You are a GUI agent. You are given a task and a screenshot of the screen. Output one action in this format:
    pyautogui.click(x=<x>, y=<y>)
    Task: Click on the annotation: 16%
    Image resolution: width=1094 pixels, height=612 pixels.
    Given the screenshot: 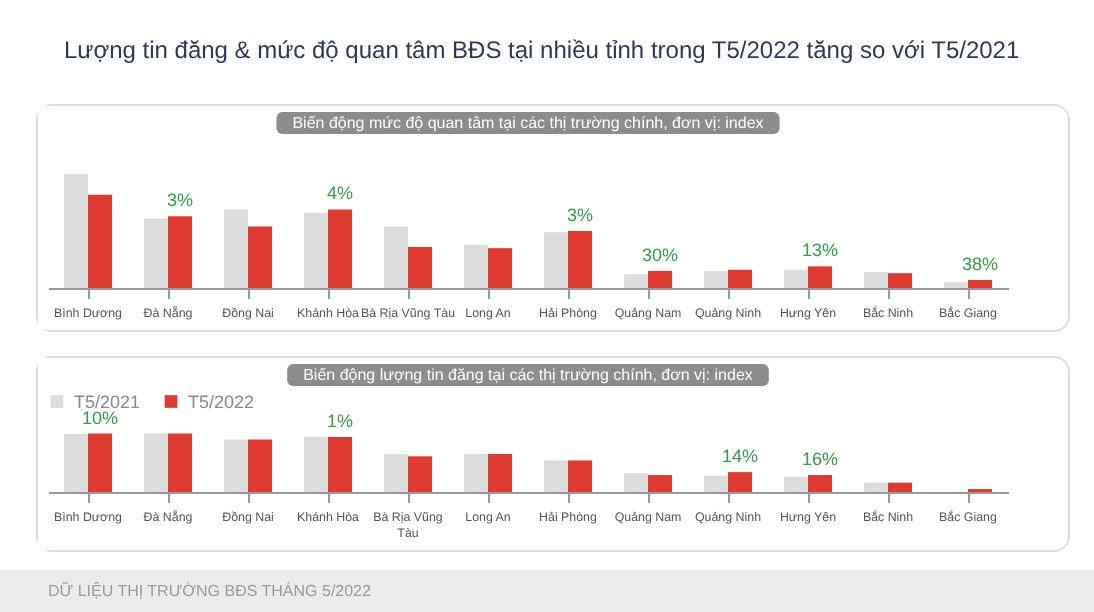 What is the action you would take?
    pyautogui.click(x=820, y=459)
    